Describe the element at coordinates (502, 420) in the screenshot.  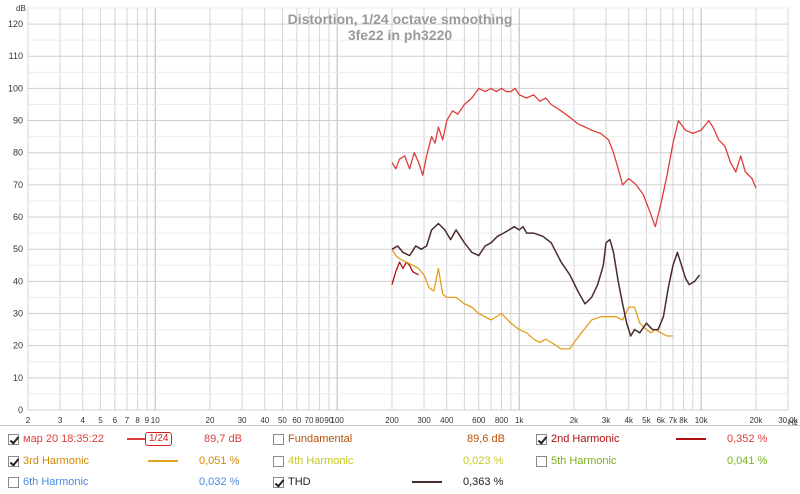
I see `x-tick-label: 800` at that location.